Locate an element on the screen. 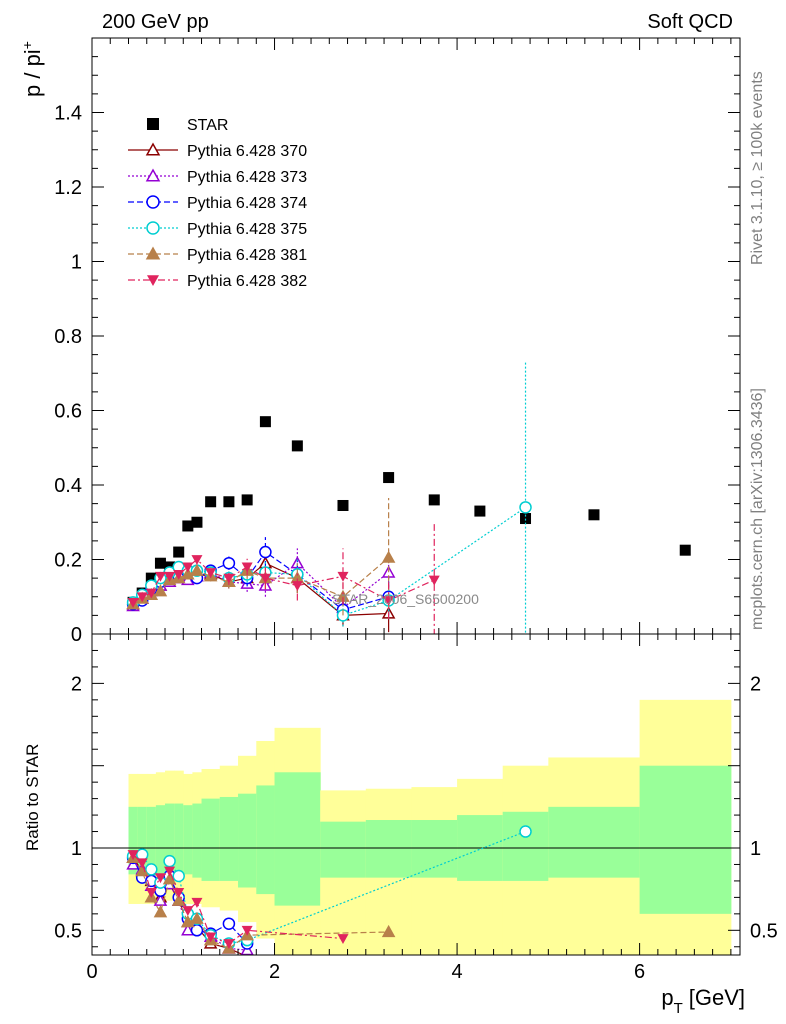 This screenshot has width=786, height=1024. legend-entry: Pythia 6.428 370 is located at coordinates (217, 151).